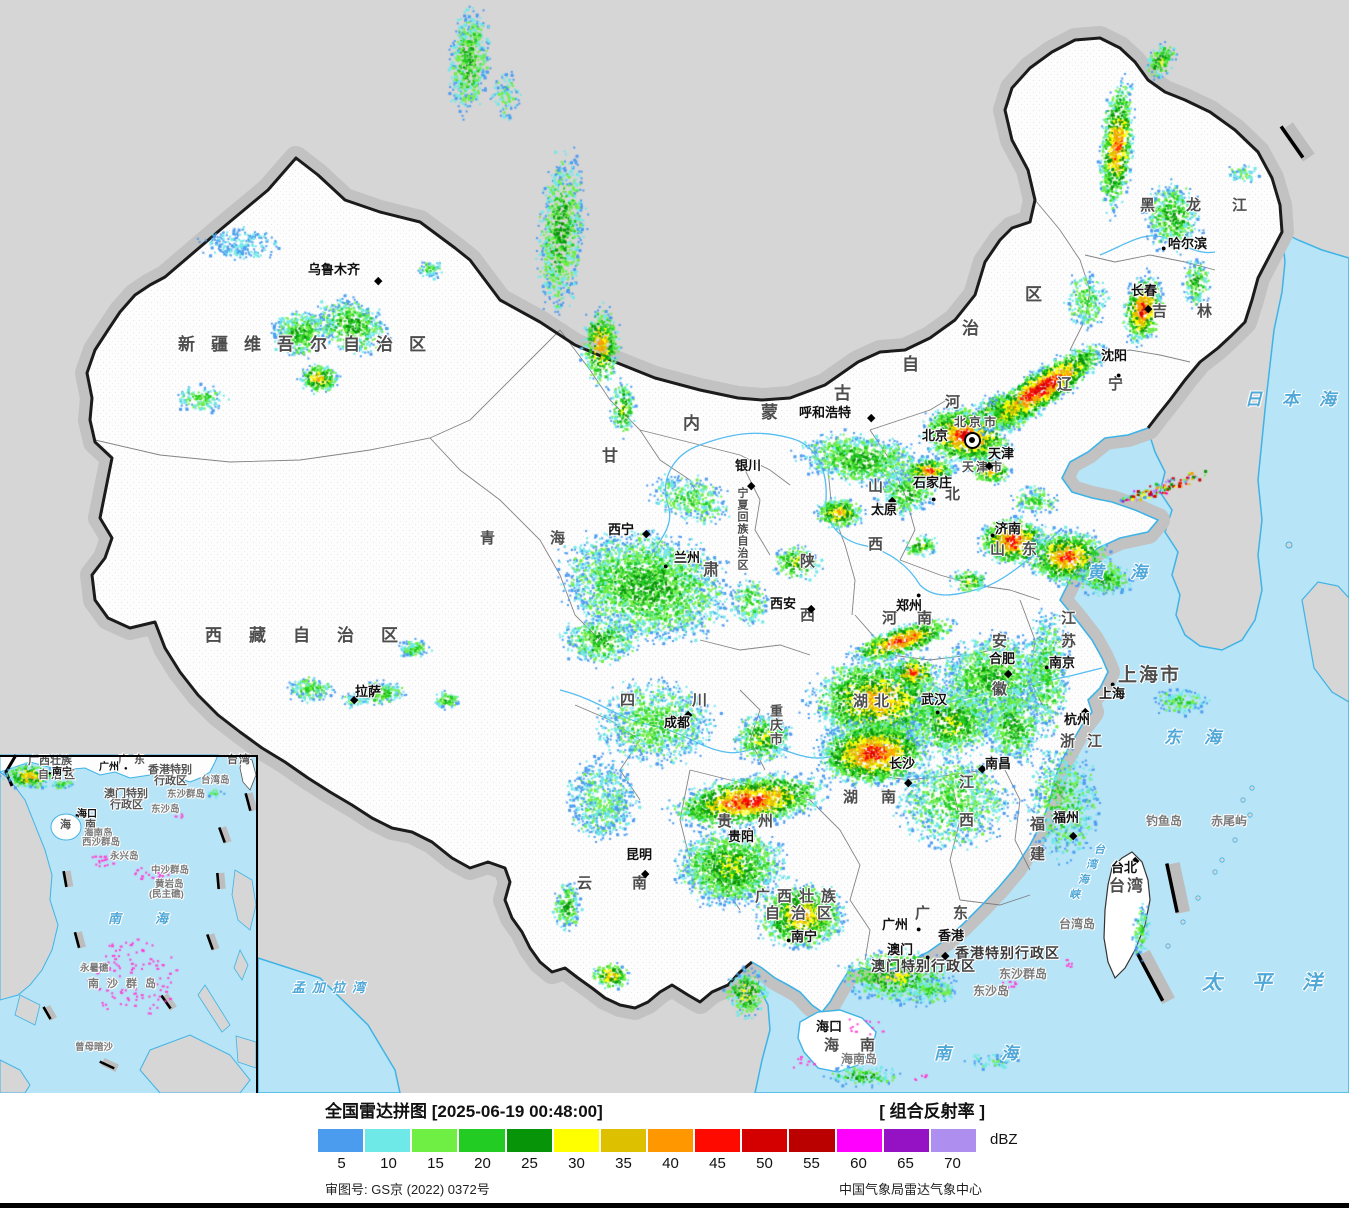  I want to click on legend-tick: 60, so click(858, 1163).